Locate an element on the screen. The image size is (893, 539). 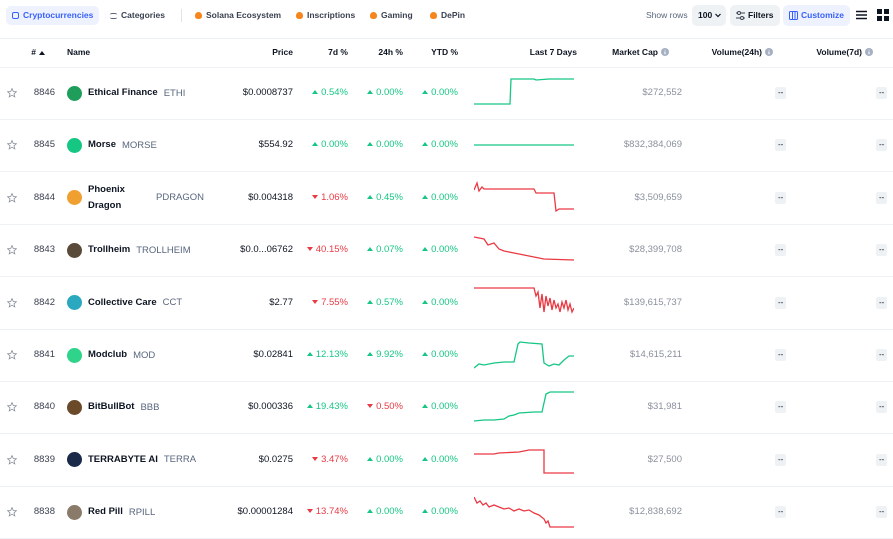
list-view-icon is located at coordinates (861, 15).